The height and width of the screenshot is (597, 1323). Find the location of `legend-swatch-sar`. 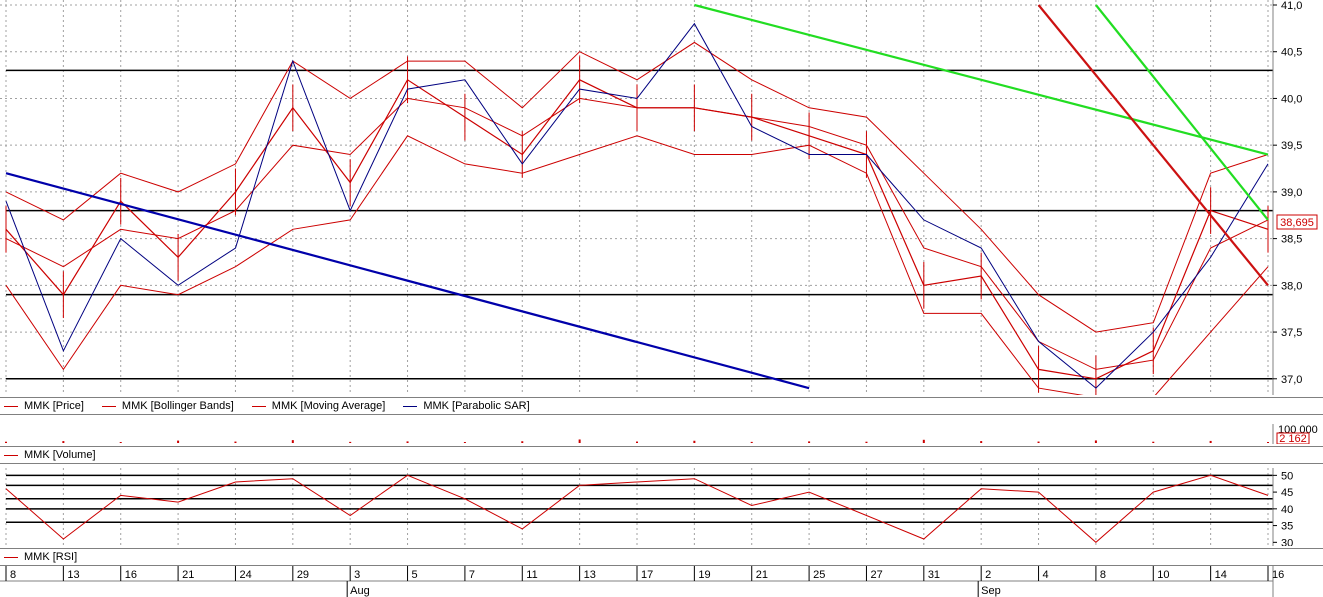

legend-swatch-sar is located at coordinates (410, 406).